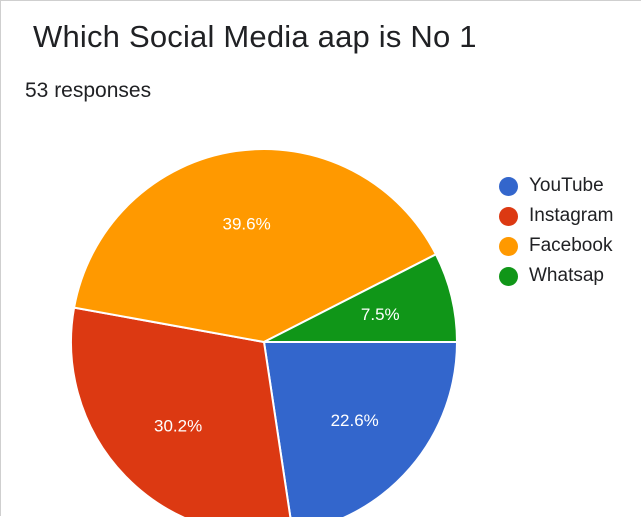 The height and width of the screenshot is (517, 641). I want to click on legend-item-facebook: Facebook, so click(556, 246).